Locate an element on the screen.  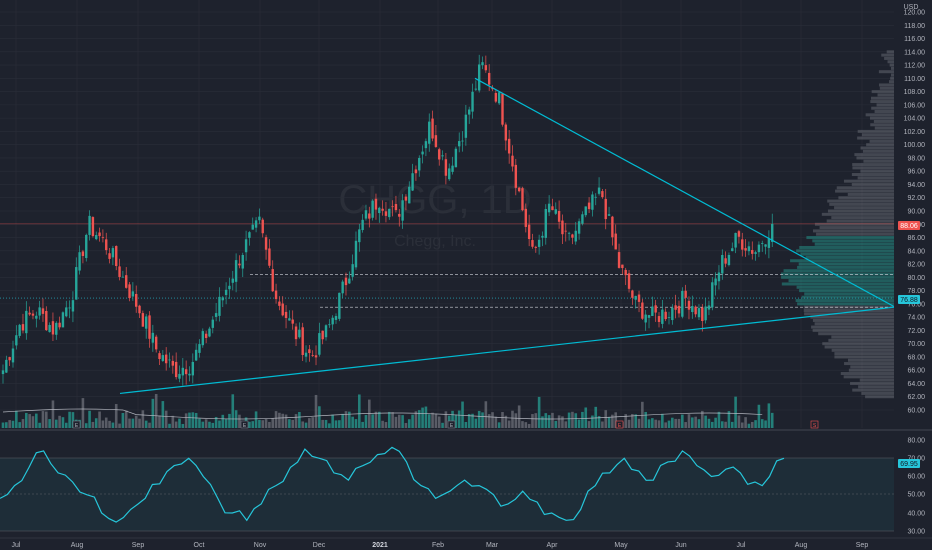
rsi-tick-label: 40.00 is located at coordinates (916, 514).